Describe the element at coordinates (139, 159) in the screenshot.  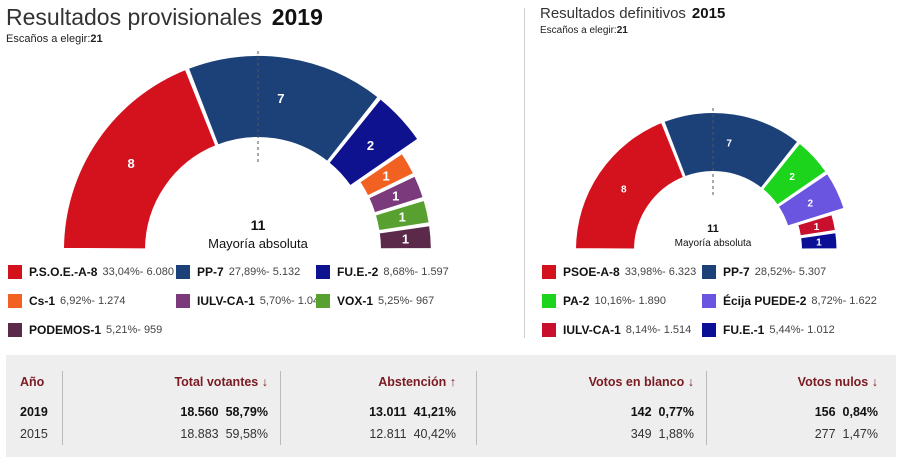
I see `seat-sector-p-s-o-e-a` at that location.